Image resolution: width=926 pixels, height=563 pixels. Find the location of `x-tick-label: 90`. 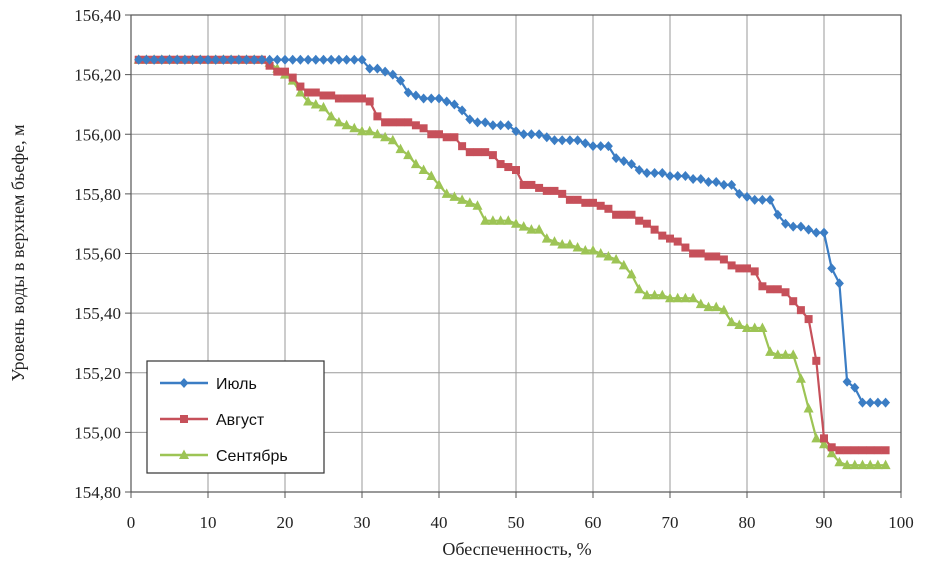

x-tick-label: 90 is located at coordinates (824, 522).